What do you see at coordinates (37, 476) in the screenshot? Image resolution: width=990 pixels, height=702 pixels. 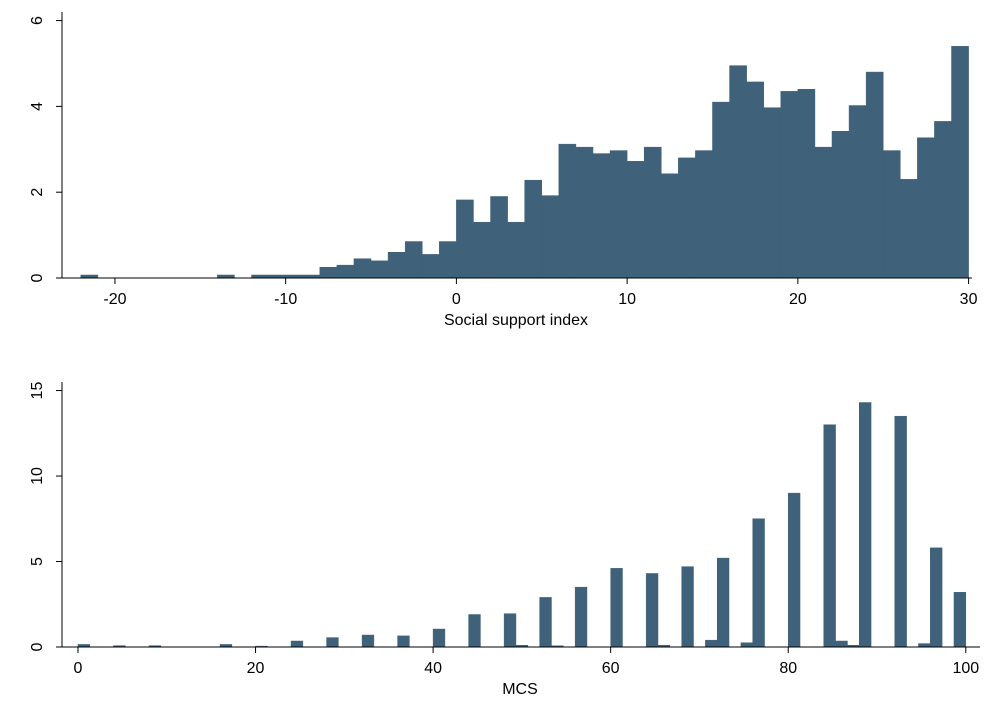 I see `y-tick-label: 10` at bounding box center [37, 476].